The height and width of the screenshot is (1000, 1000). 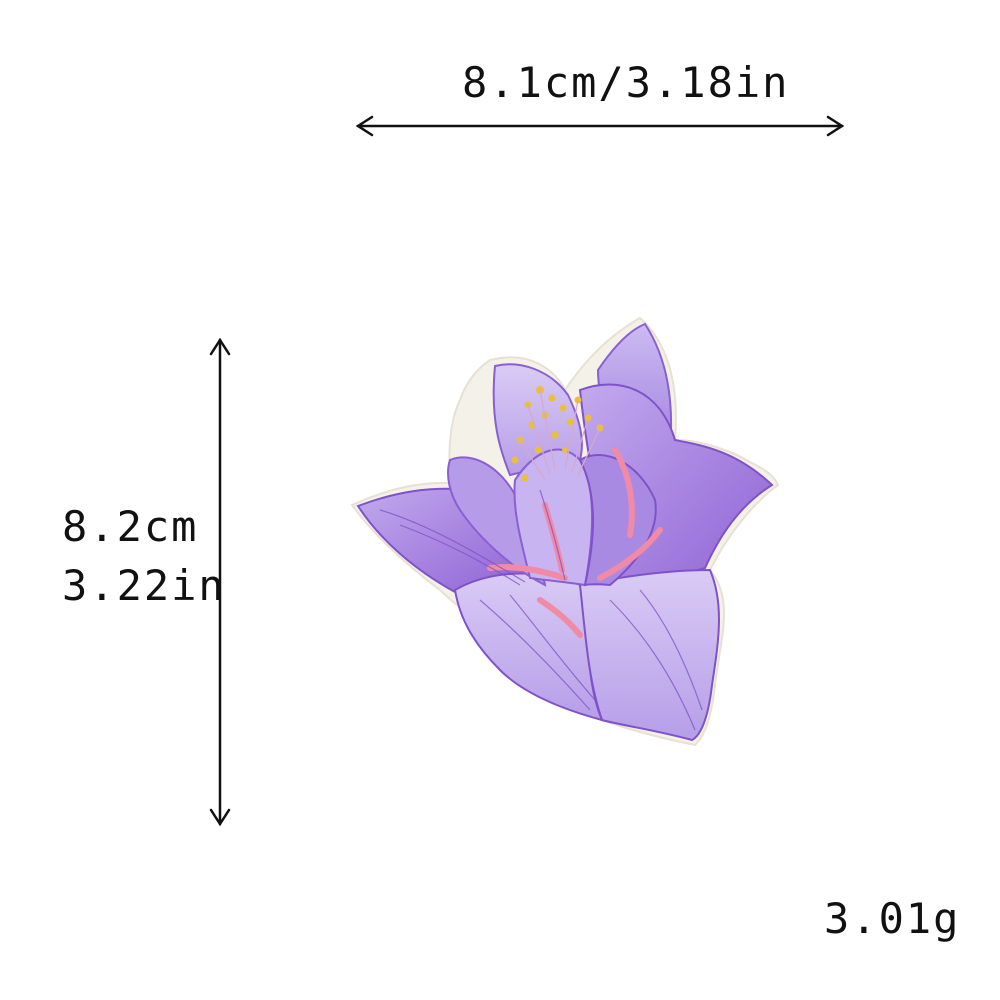 What do you see at coordinates (560, 435) in the screenshot?
I see `stamen-filaments` at bounding box center [560, 435].